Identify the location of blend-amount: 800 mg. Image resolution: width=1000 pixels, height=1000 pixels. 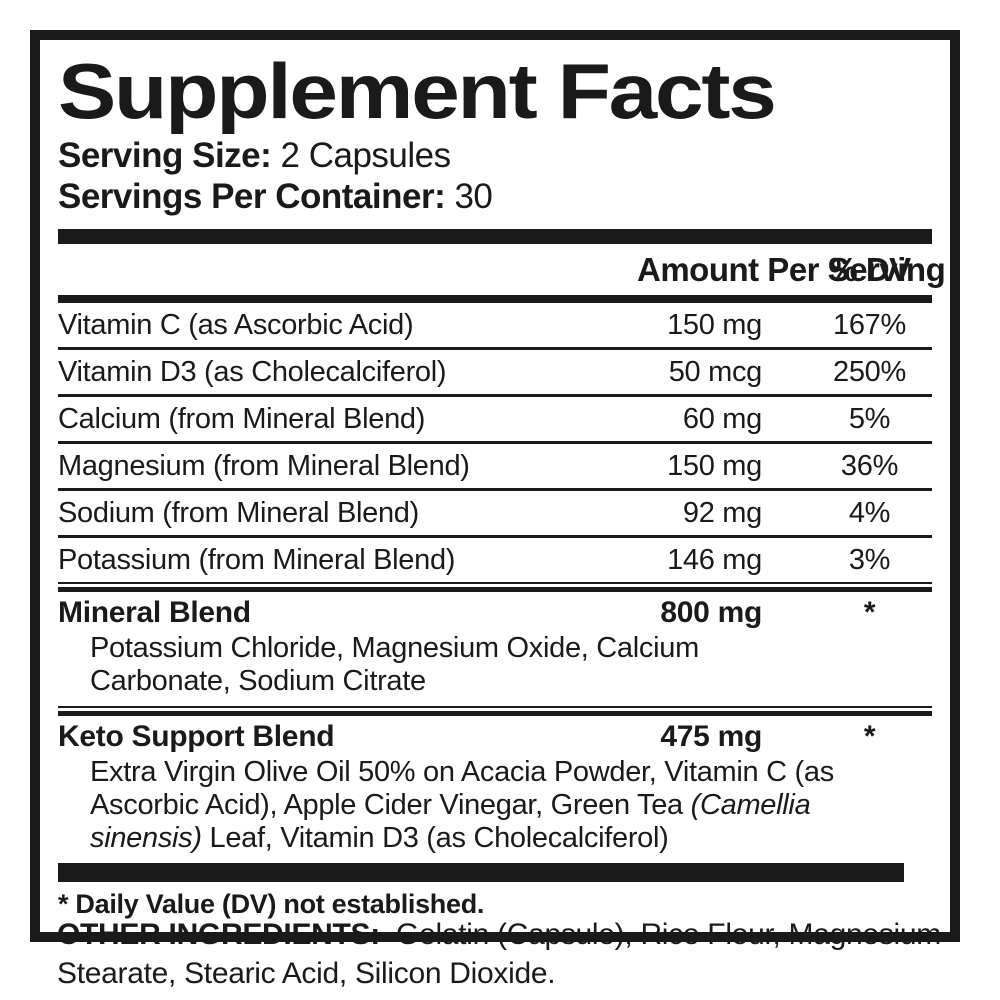
(711, 612).